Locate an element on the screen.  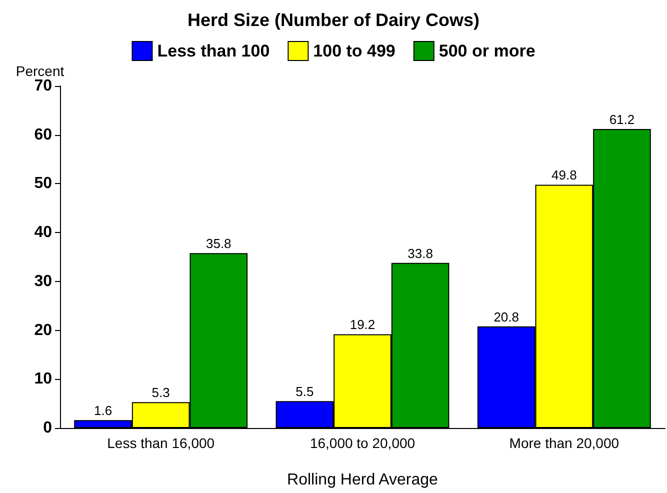
y-tick-label: 70 is located at coordinates (43, 86).